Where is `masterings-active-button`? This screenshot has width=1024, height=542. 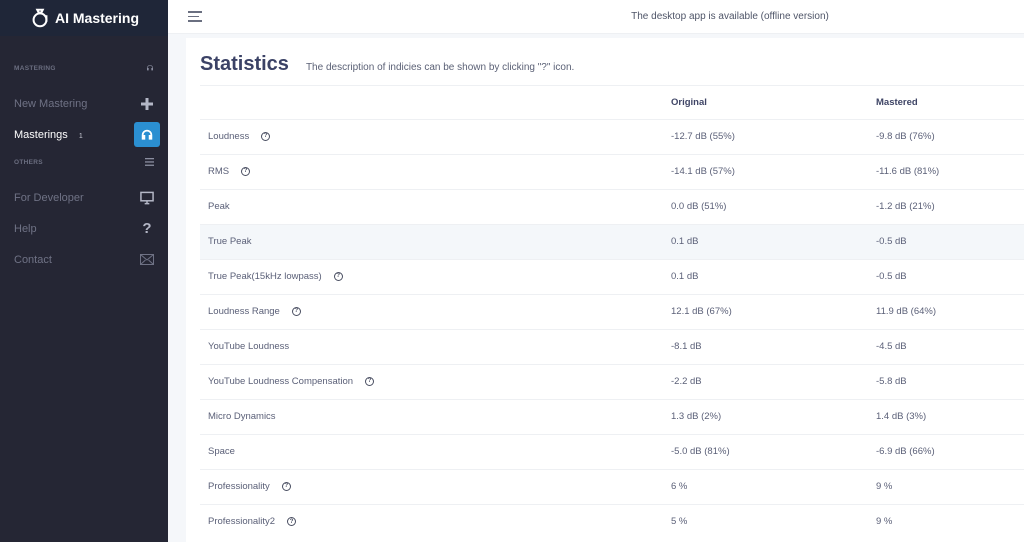
masterings-active-button is located at coordinates (147, 134).